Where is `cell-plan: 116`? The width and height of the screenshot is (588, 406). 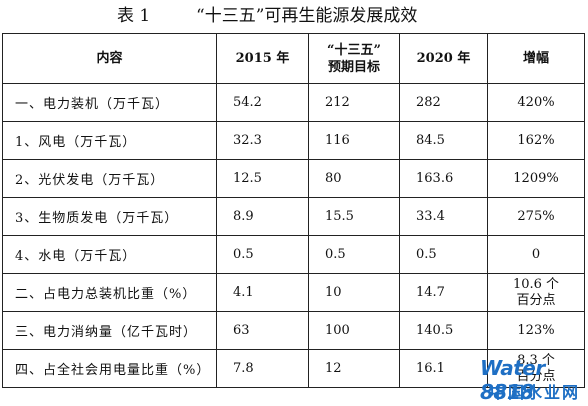
cell-plan: 116 is located at coordinates (354, 140).